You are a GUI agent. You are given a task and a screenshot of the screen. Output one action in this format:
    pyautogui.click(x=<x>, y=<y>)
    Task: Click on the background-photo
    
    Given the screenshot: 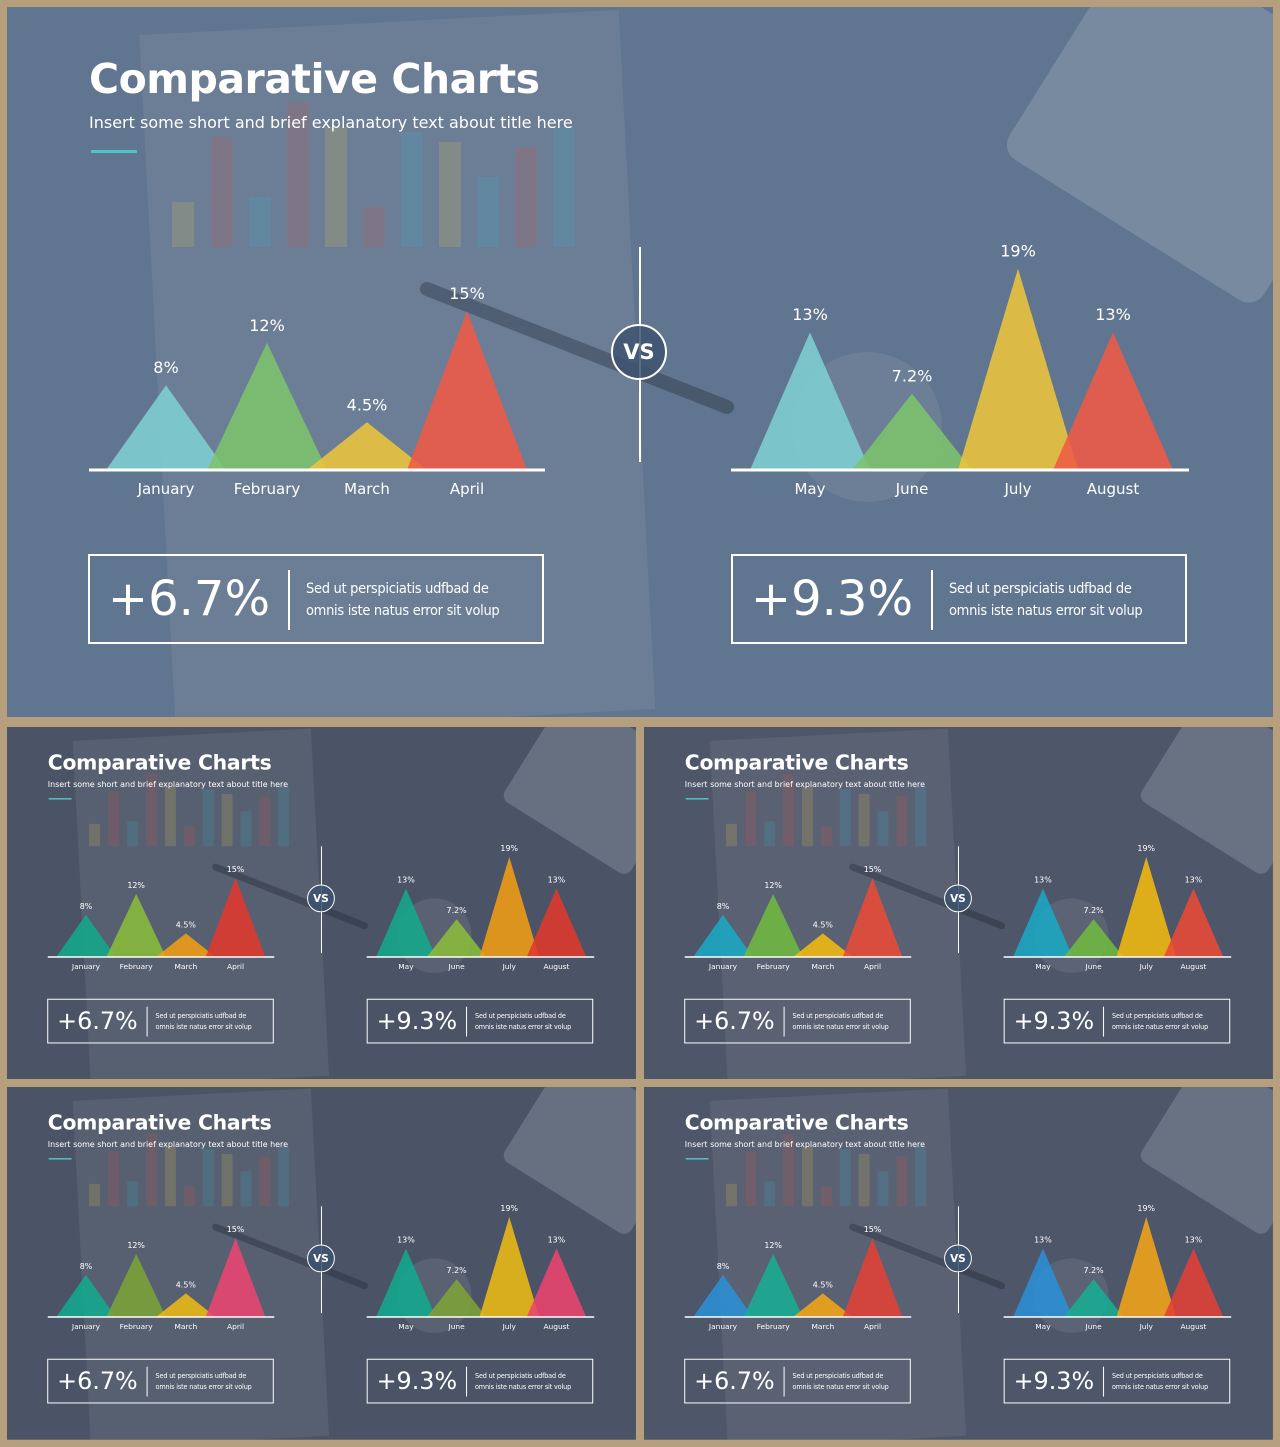 What is the action you would take?
    pyautogui.click(x=354, y=1263)
    